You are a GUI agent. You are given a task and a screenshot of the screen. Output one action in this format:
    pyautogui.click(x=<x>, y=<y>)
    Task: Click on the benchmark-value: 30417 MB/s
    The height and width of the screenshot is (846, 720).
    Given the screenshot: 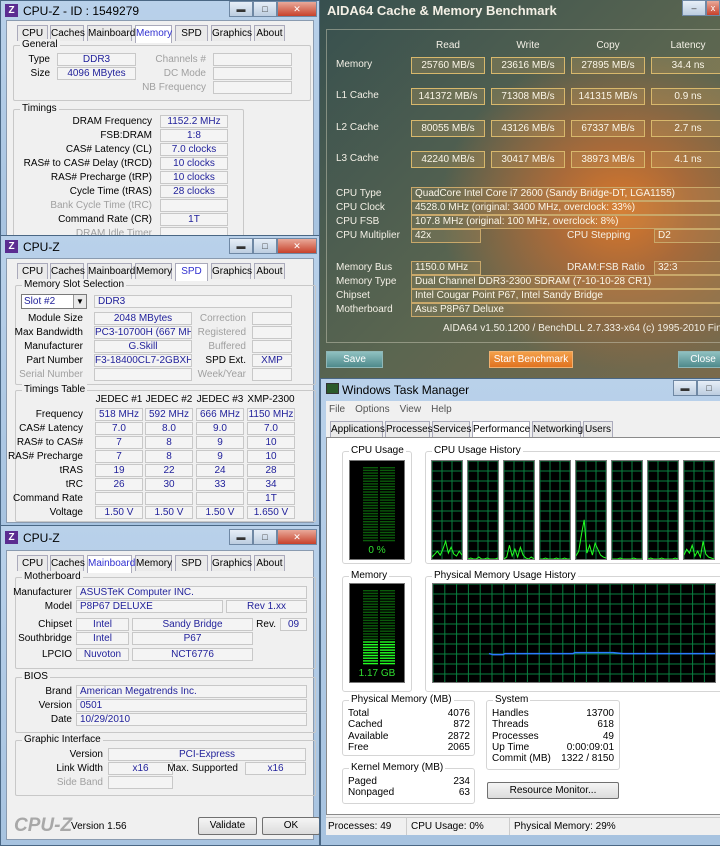 What is the action you would take?
    pyautogui.click(x=528, y=159)
    